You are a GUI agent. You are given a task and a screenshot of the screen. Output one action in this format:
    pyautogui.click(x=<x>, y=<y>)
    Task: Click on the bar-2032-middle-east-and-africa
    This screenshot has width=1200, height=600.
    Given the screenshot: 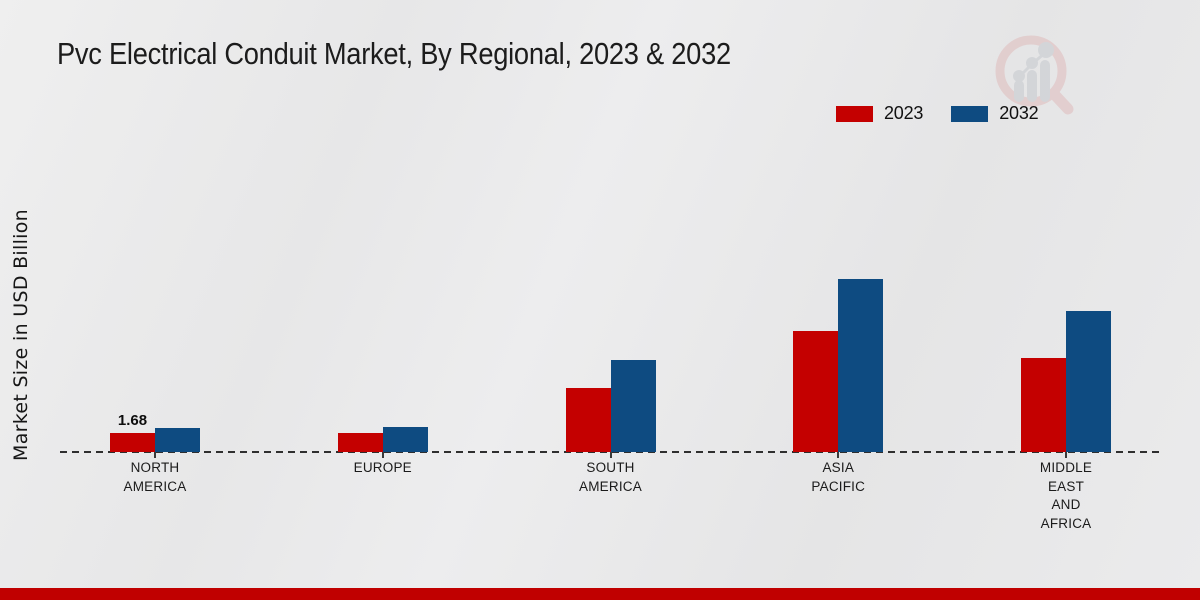 What is the action you would take?
    pyautogui.click(x=1088, y=381)
    